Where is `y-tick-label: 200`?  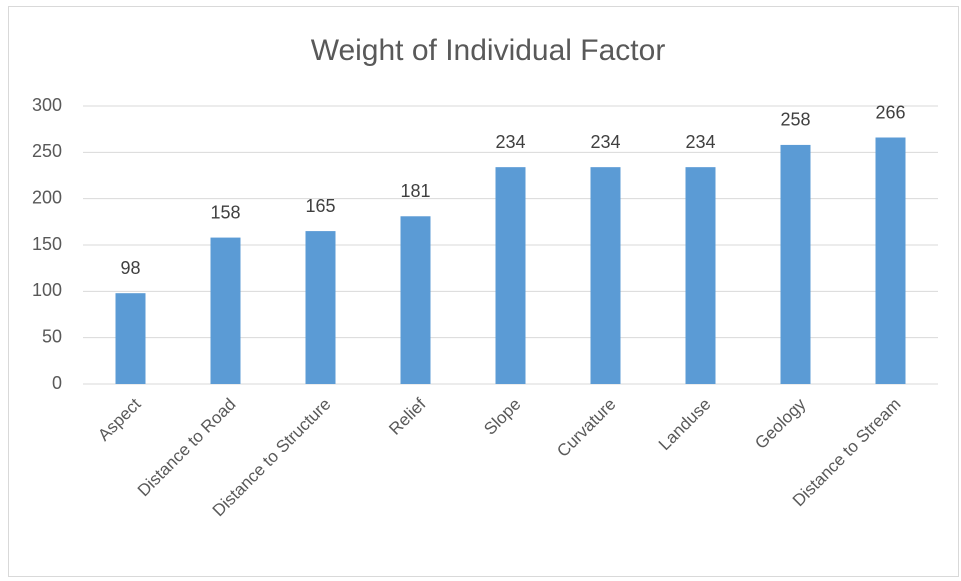
y-tick-label: 200 is located at coordinates (47, 197).